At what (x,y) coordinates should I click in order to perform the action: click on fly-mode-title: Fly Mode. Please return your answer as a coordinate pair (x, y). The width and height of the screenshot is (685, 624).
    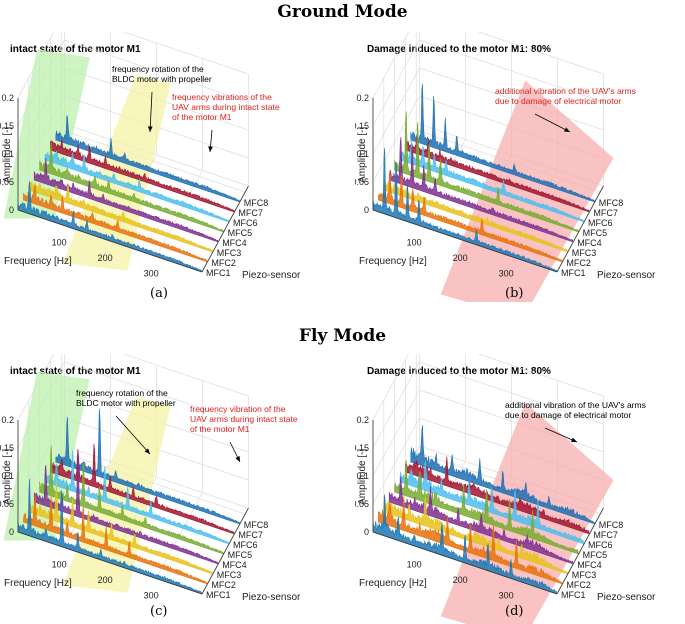
    Looking at the image, I should click on (342, 336).